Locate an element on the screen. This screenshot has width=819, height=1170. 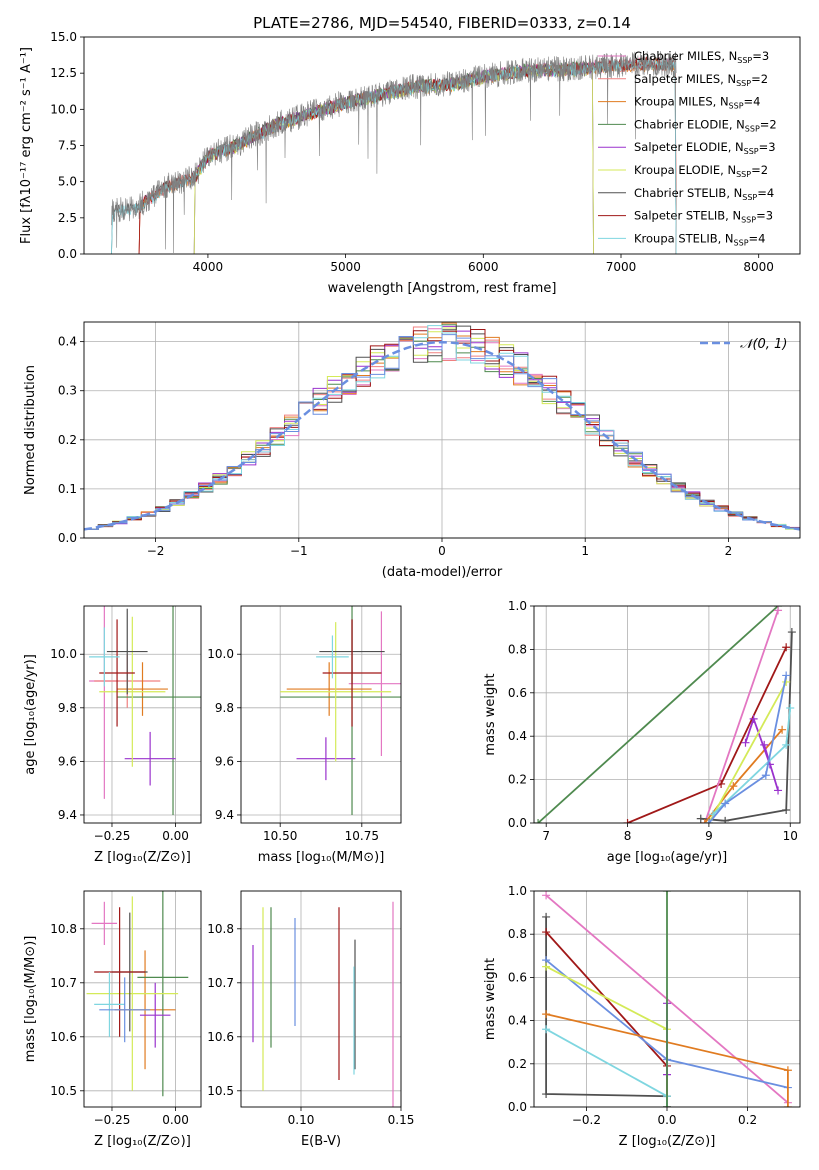
y-tick-label: 15.0 is located at coordinates (63, 37).